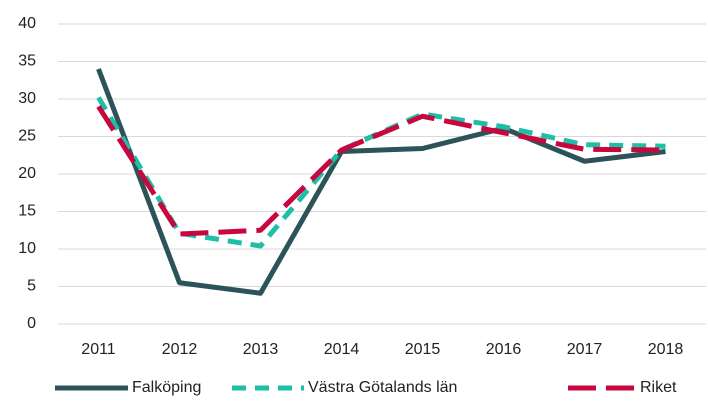 This screenshot has width=708, height=403. I want to click on y-tick-label: 0, so click(31, 323).